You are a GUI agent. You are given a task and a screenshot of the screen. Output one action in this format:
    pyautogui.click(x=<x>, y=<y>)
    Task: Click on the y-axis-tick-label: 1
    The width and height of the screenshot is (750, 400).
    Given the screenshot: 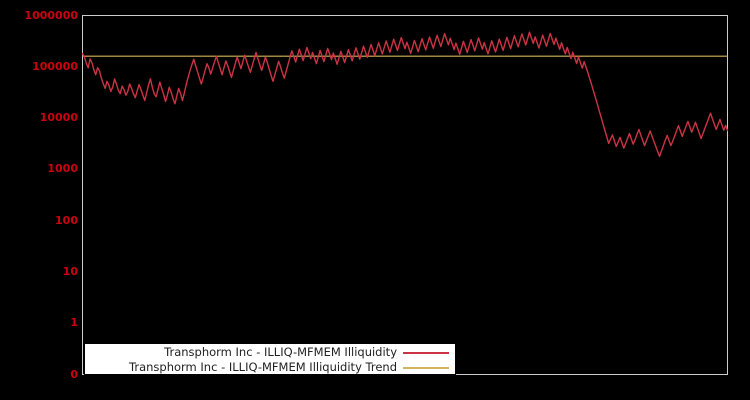 What is the action you would take?
    pyautogui.click(x=74, y=323)
    